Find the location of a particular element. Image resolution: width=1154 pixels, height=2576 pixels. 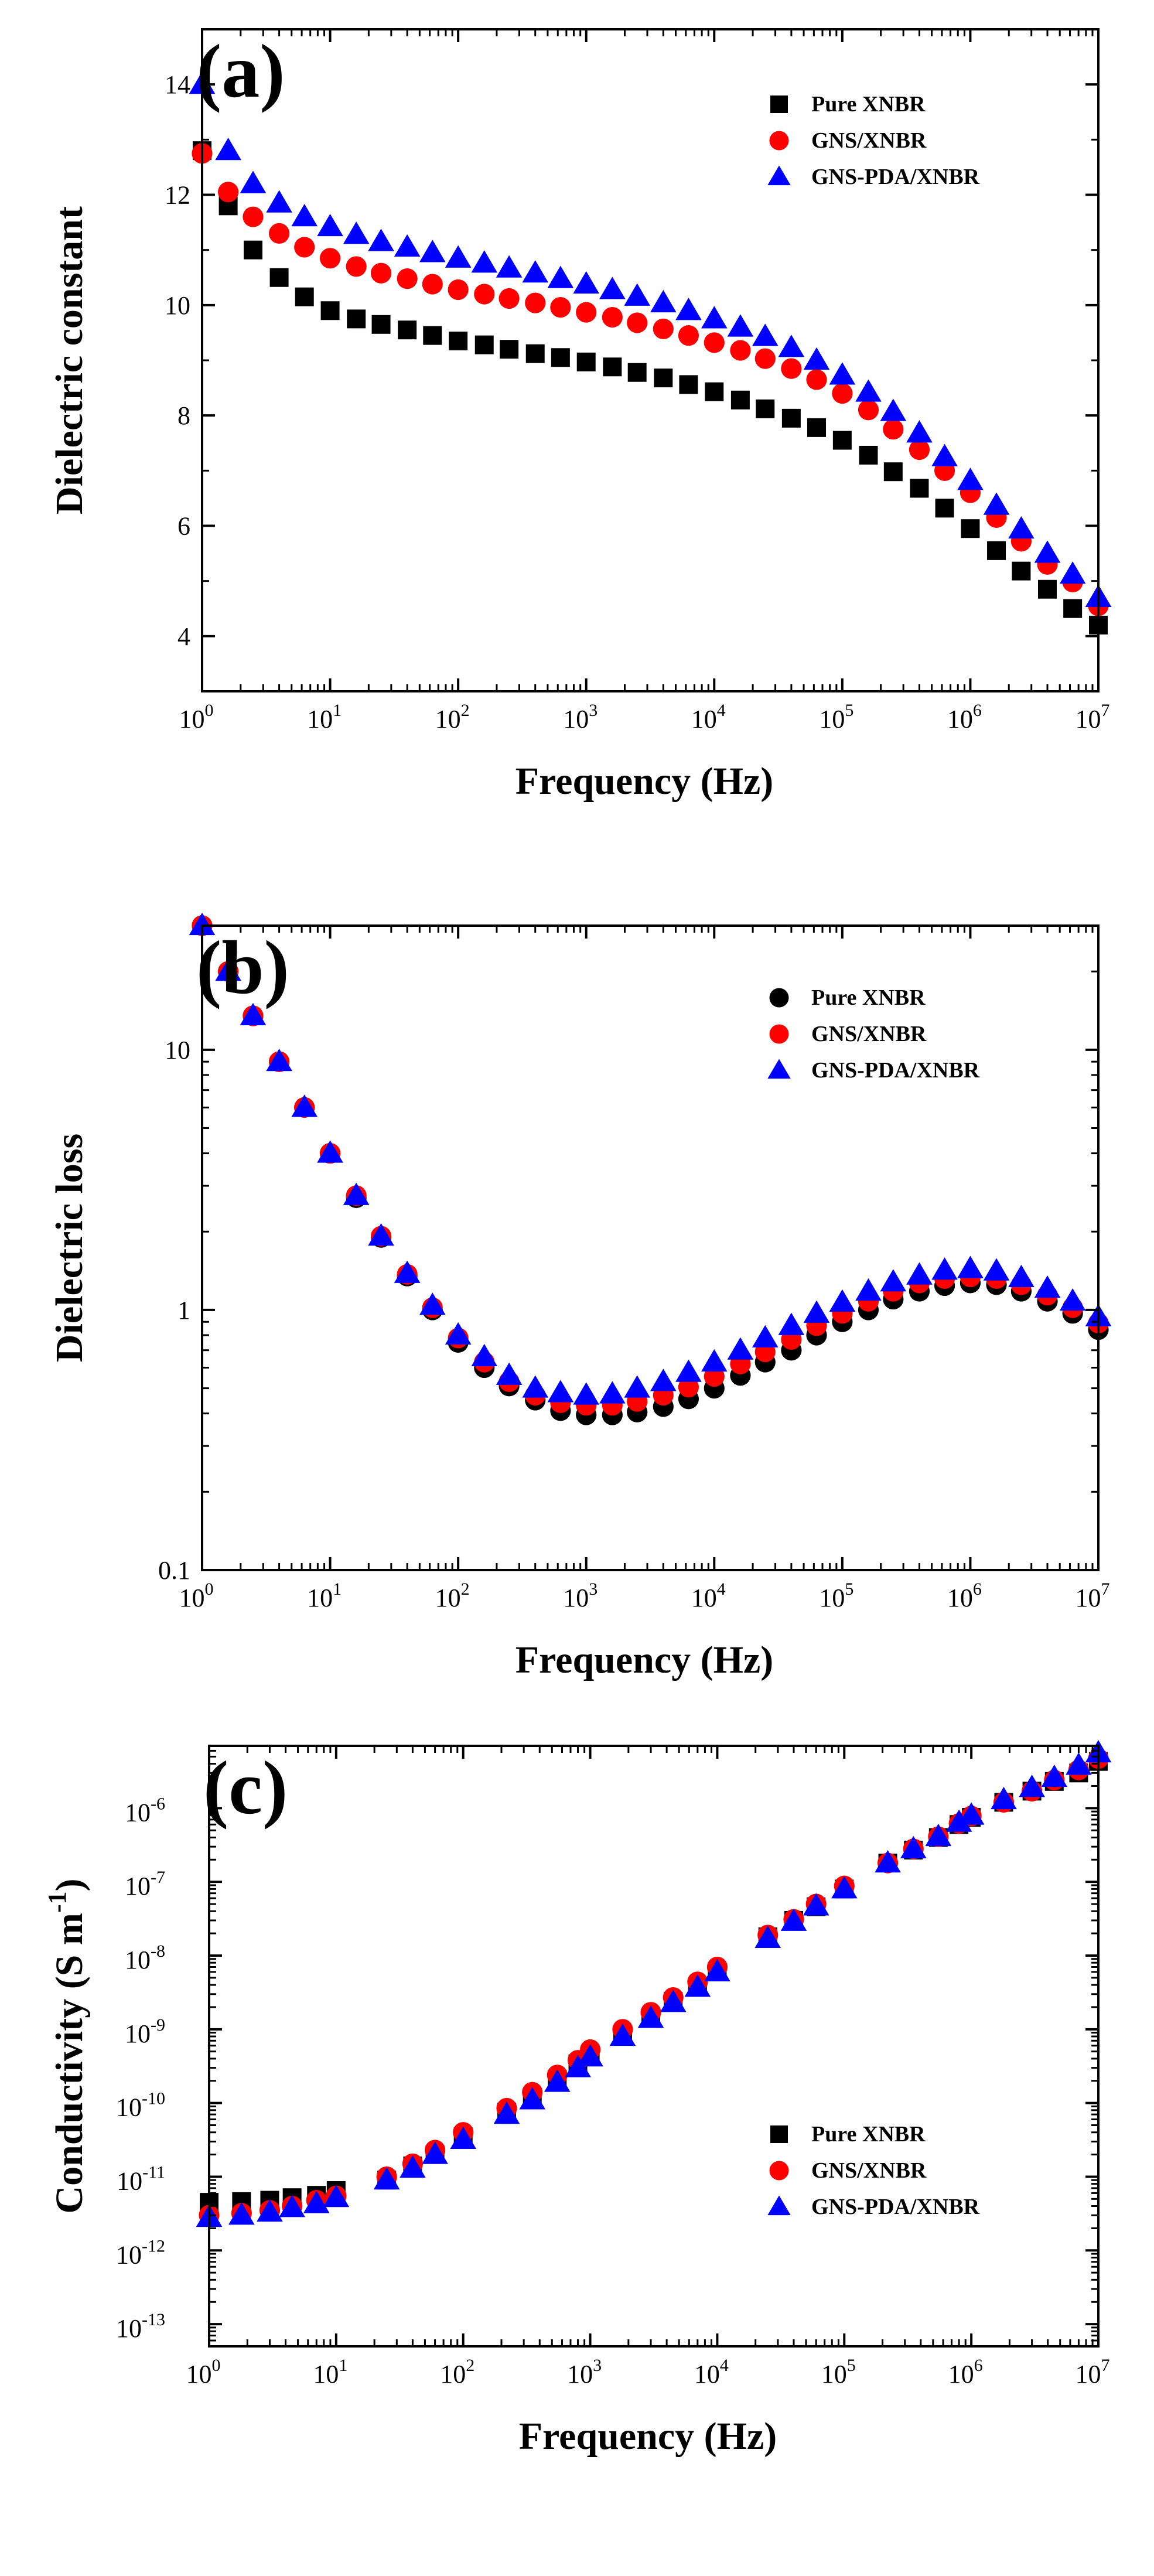

y-tick-label: 10-10 is located at coordinates (140, 2105).